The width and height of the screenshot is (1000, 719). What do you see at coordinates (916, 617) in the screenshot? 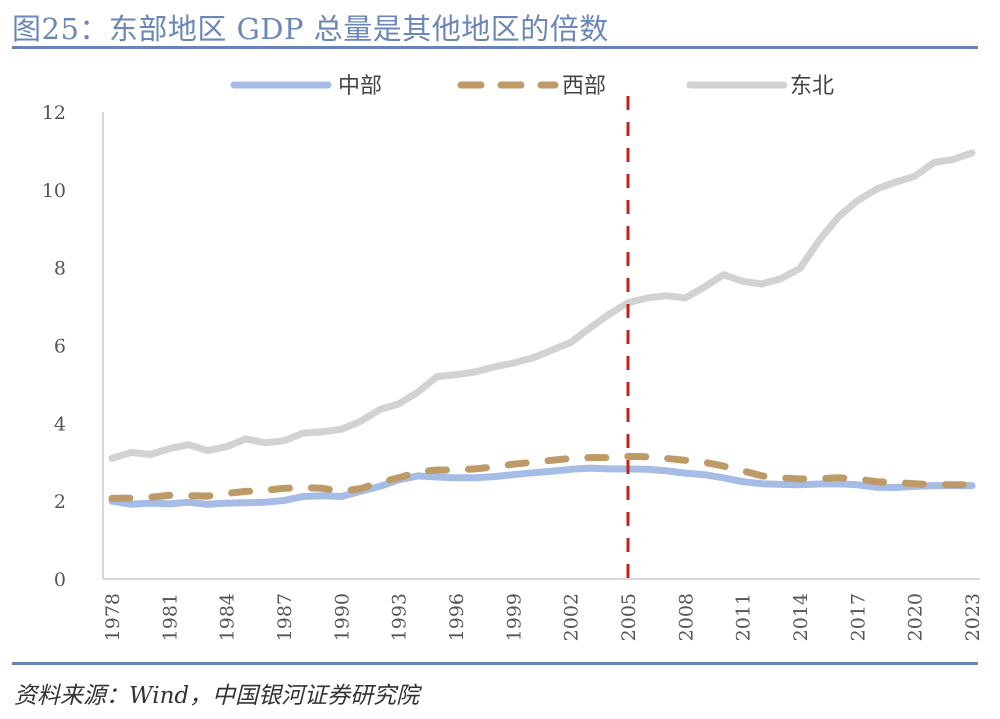
I see `x-tick-label: 2020` at bounding box center [916, 617].